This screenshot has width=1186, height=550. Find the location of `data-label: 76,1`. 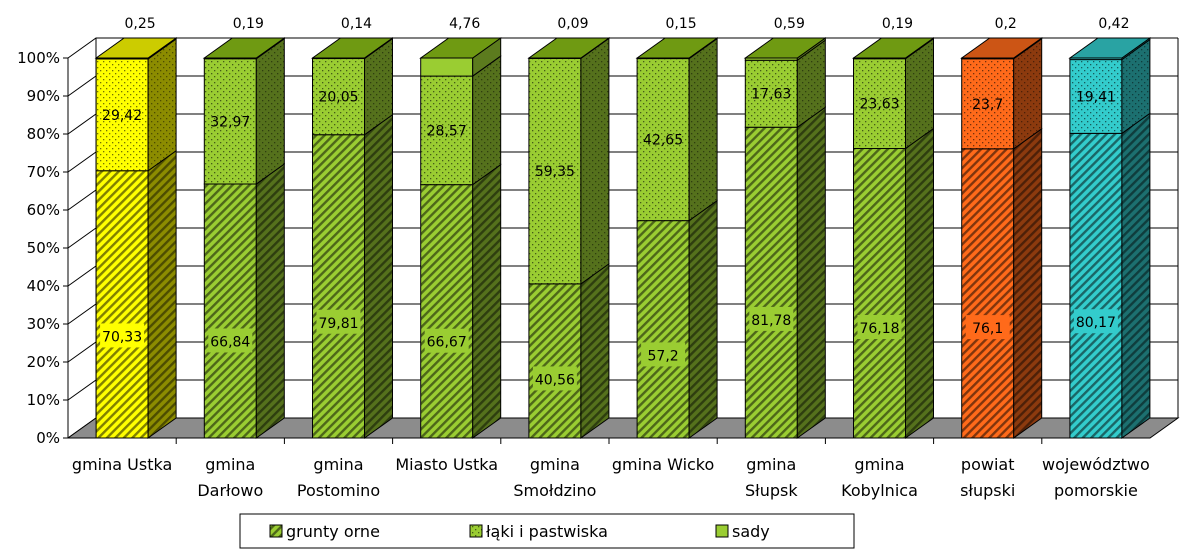

data-label: 76,1 is located at coordinates (987, 329).